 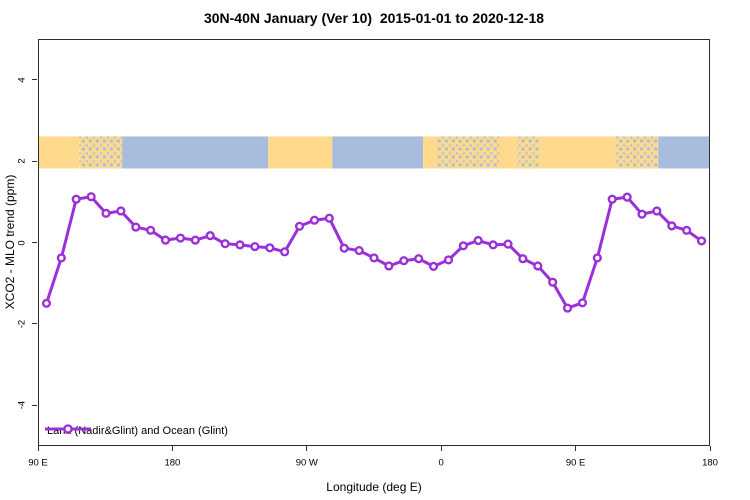 I want to click on y-tick-label: -2, so click(x=22, y=324).